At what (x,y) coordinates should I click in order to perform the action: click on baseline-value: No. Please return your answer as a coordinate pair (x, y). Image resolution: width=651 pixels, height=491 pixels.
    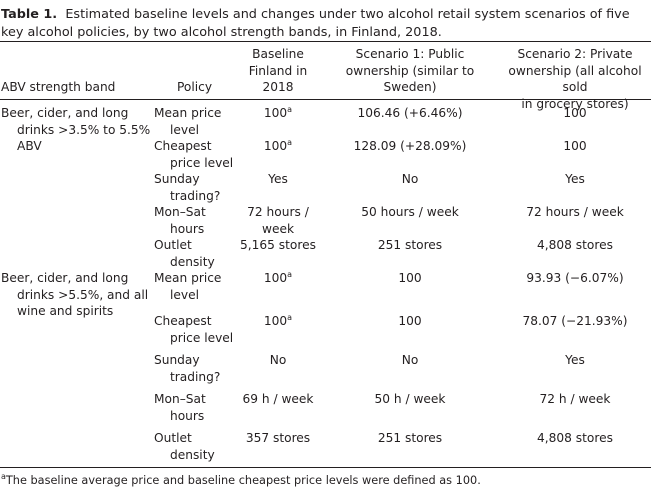
    Looking at the image, I should click on (278, 360).